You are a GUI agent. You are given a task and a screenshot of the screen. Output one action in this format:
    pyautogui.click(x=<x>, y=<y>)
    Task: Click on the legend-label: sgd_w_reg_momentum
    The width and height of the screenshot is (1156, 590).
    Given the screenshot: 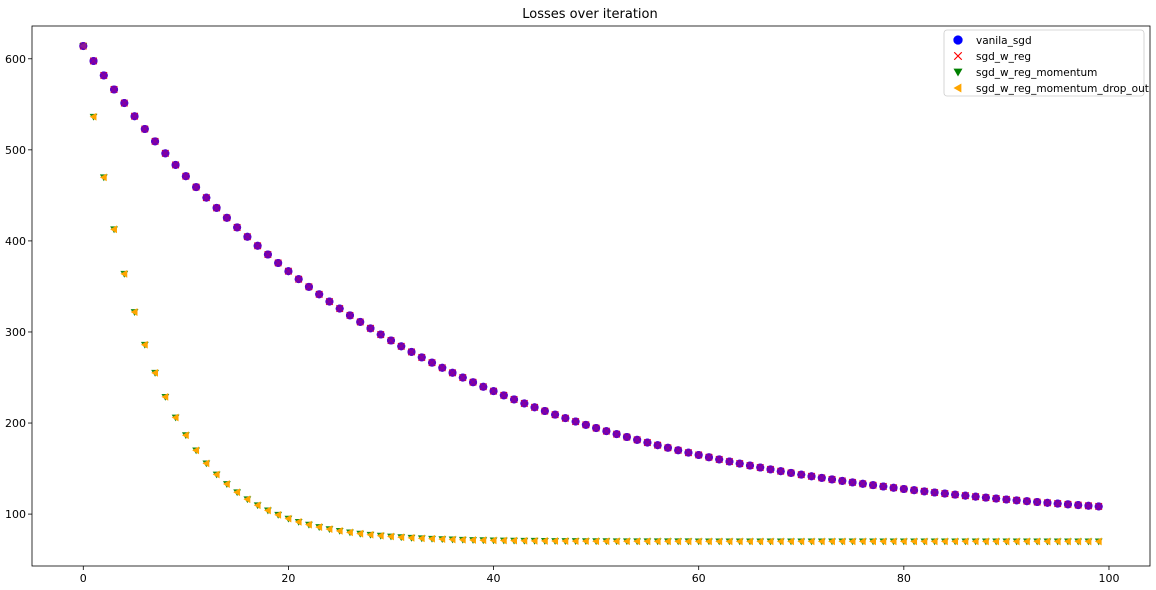 What is the action you would take?
    pyautogui.click(x=1036, y=73)
    